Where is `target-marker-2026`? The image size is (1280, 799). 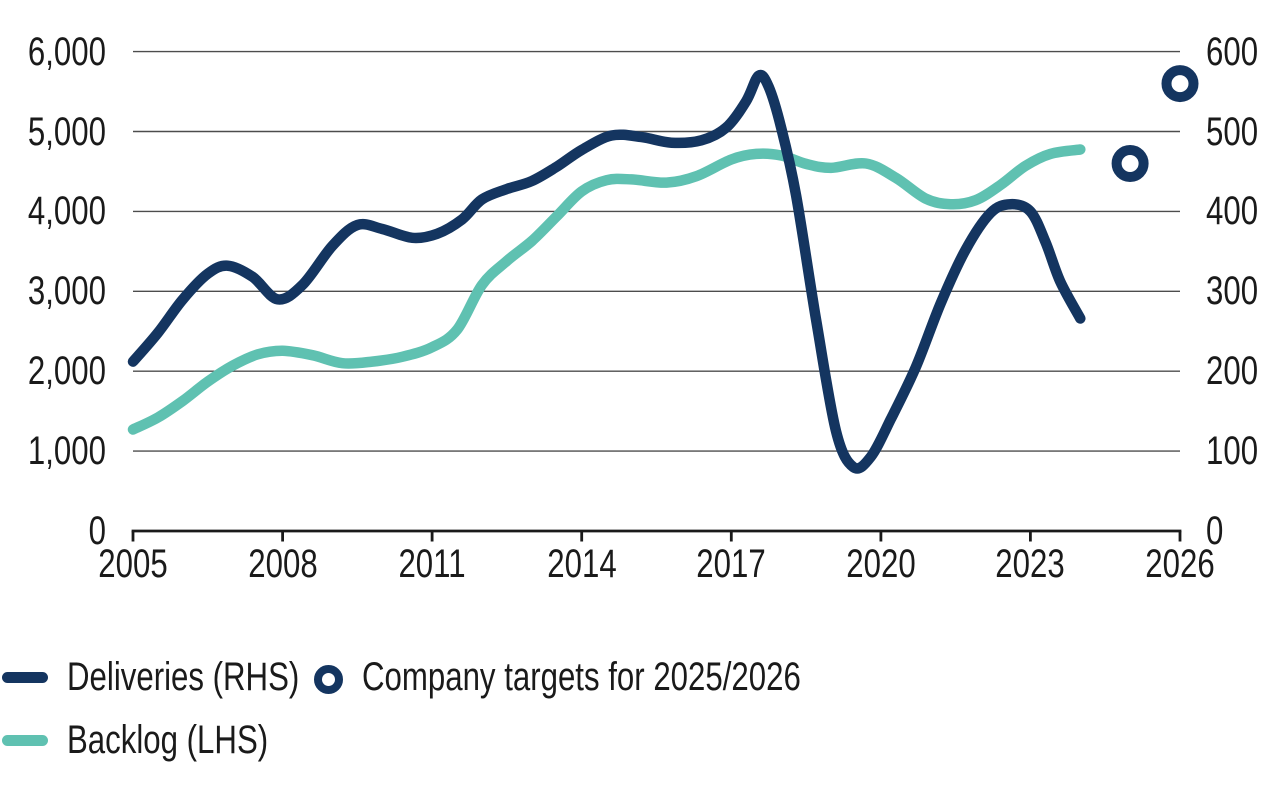
target-marker-2026 is located at coordinates (1180, 84).